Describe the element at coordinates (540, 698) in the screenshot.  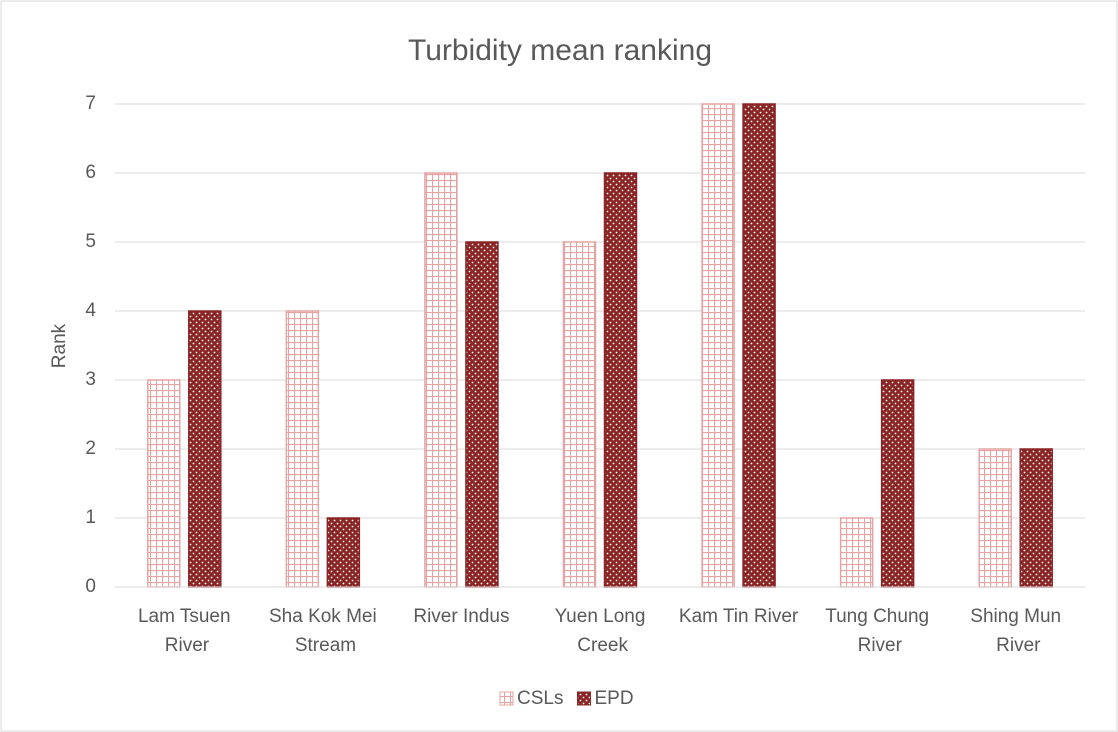
I see `legend-label: CSLs` at that location.